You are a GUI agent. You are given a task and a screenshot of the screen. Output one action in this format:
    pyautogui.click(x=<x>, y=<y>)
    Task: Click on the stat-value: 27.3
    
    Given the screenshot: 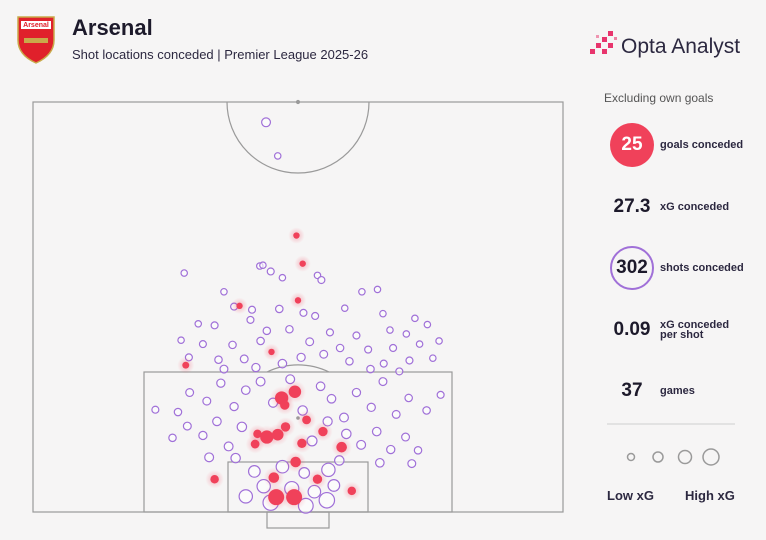 What is the action you would take?
    pyautogui.click(x=632, y=206)
    